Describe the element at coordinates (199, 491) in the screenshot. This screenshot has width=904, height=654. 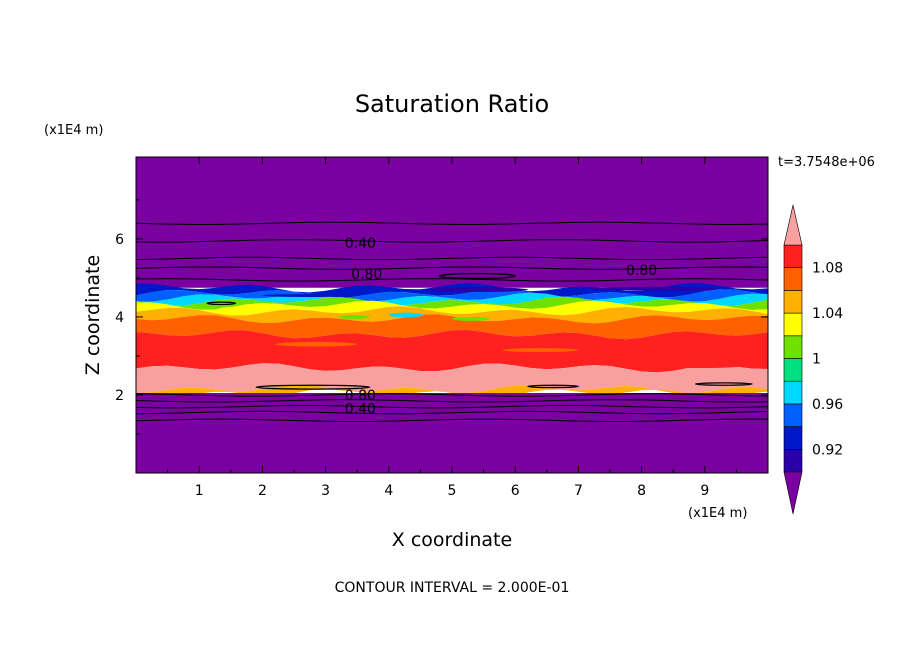
I see `x-tick-label: 1` at that location.